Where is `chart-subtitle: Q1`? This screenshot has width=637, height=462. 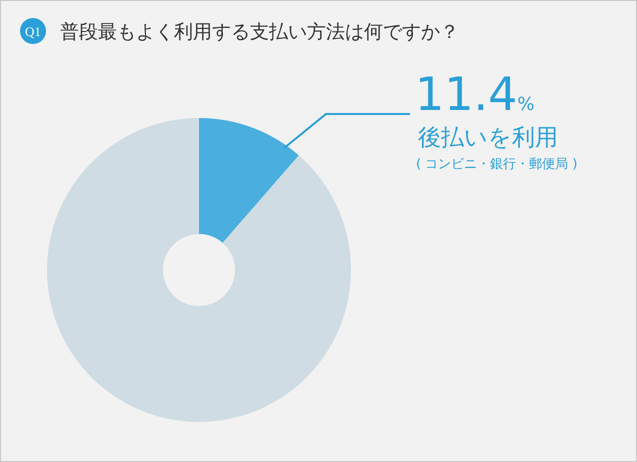 chart-subtitle: Q1 is located at coordinates (33, 31).